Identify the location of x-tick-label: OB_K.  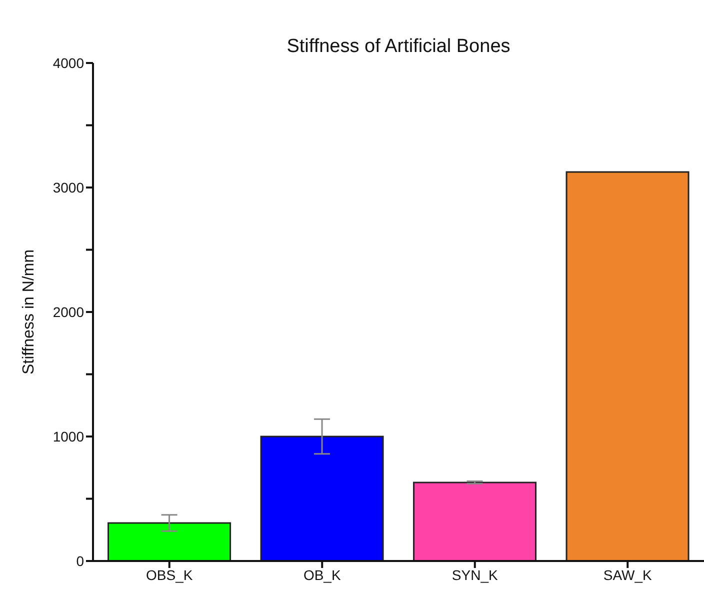
(322, 574).